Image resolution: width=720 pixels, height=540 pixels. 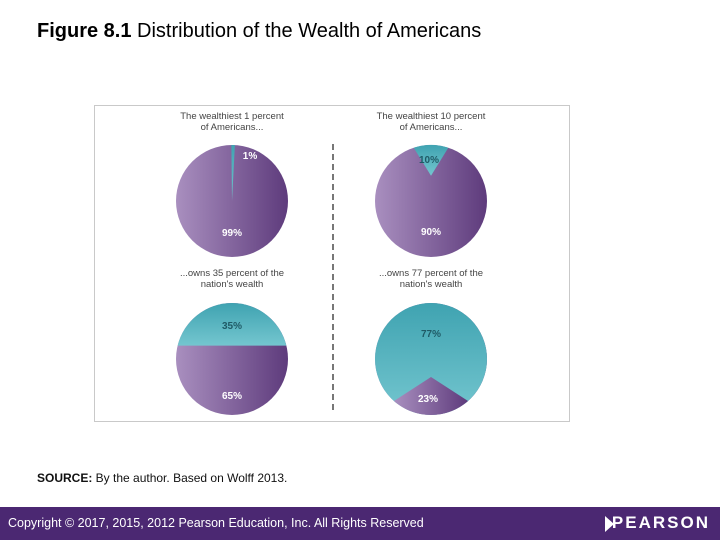 I want to click on pie-caption-line: The wealthiest 10 percent, so click(x=431, y=116).